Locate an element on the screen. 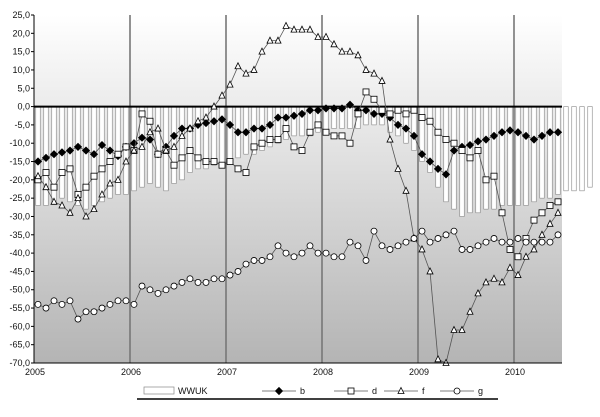 Image resolution: width=600 pixels, height=417 pixels. y-tick-label: 5,0 is located at coordinates (23, 88).